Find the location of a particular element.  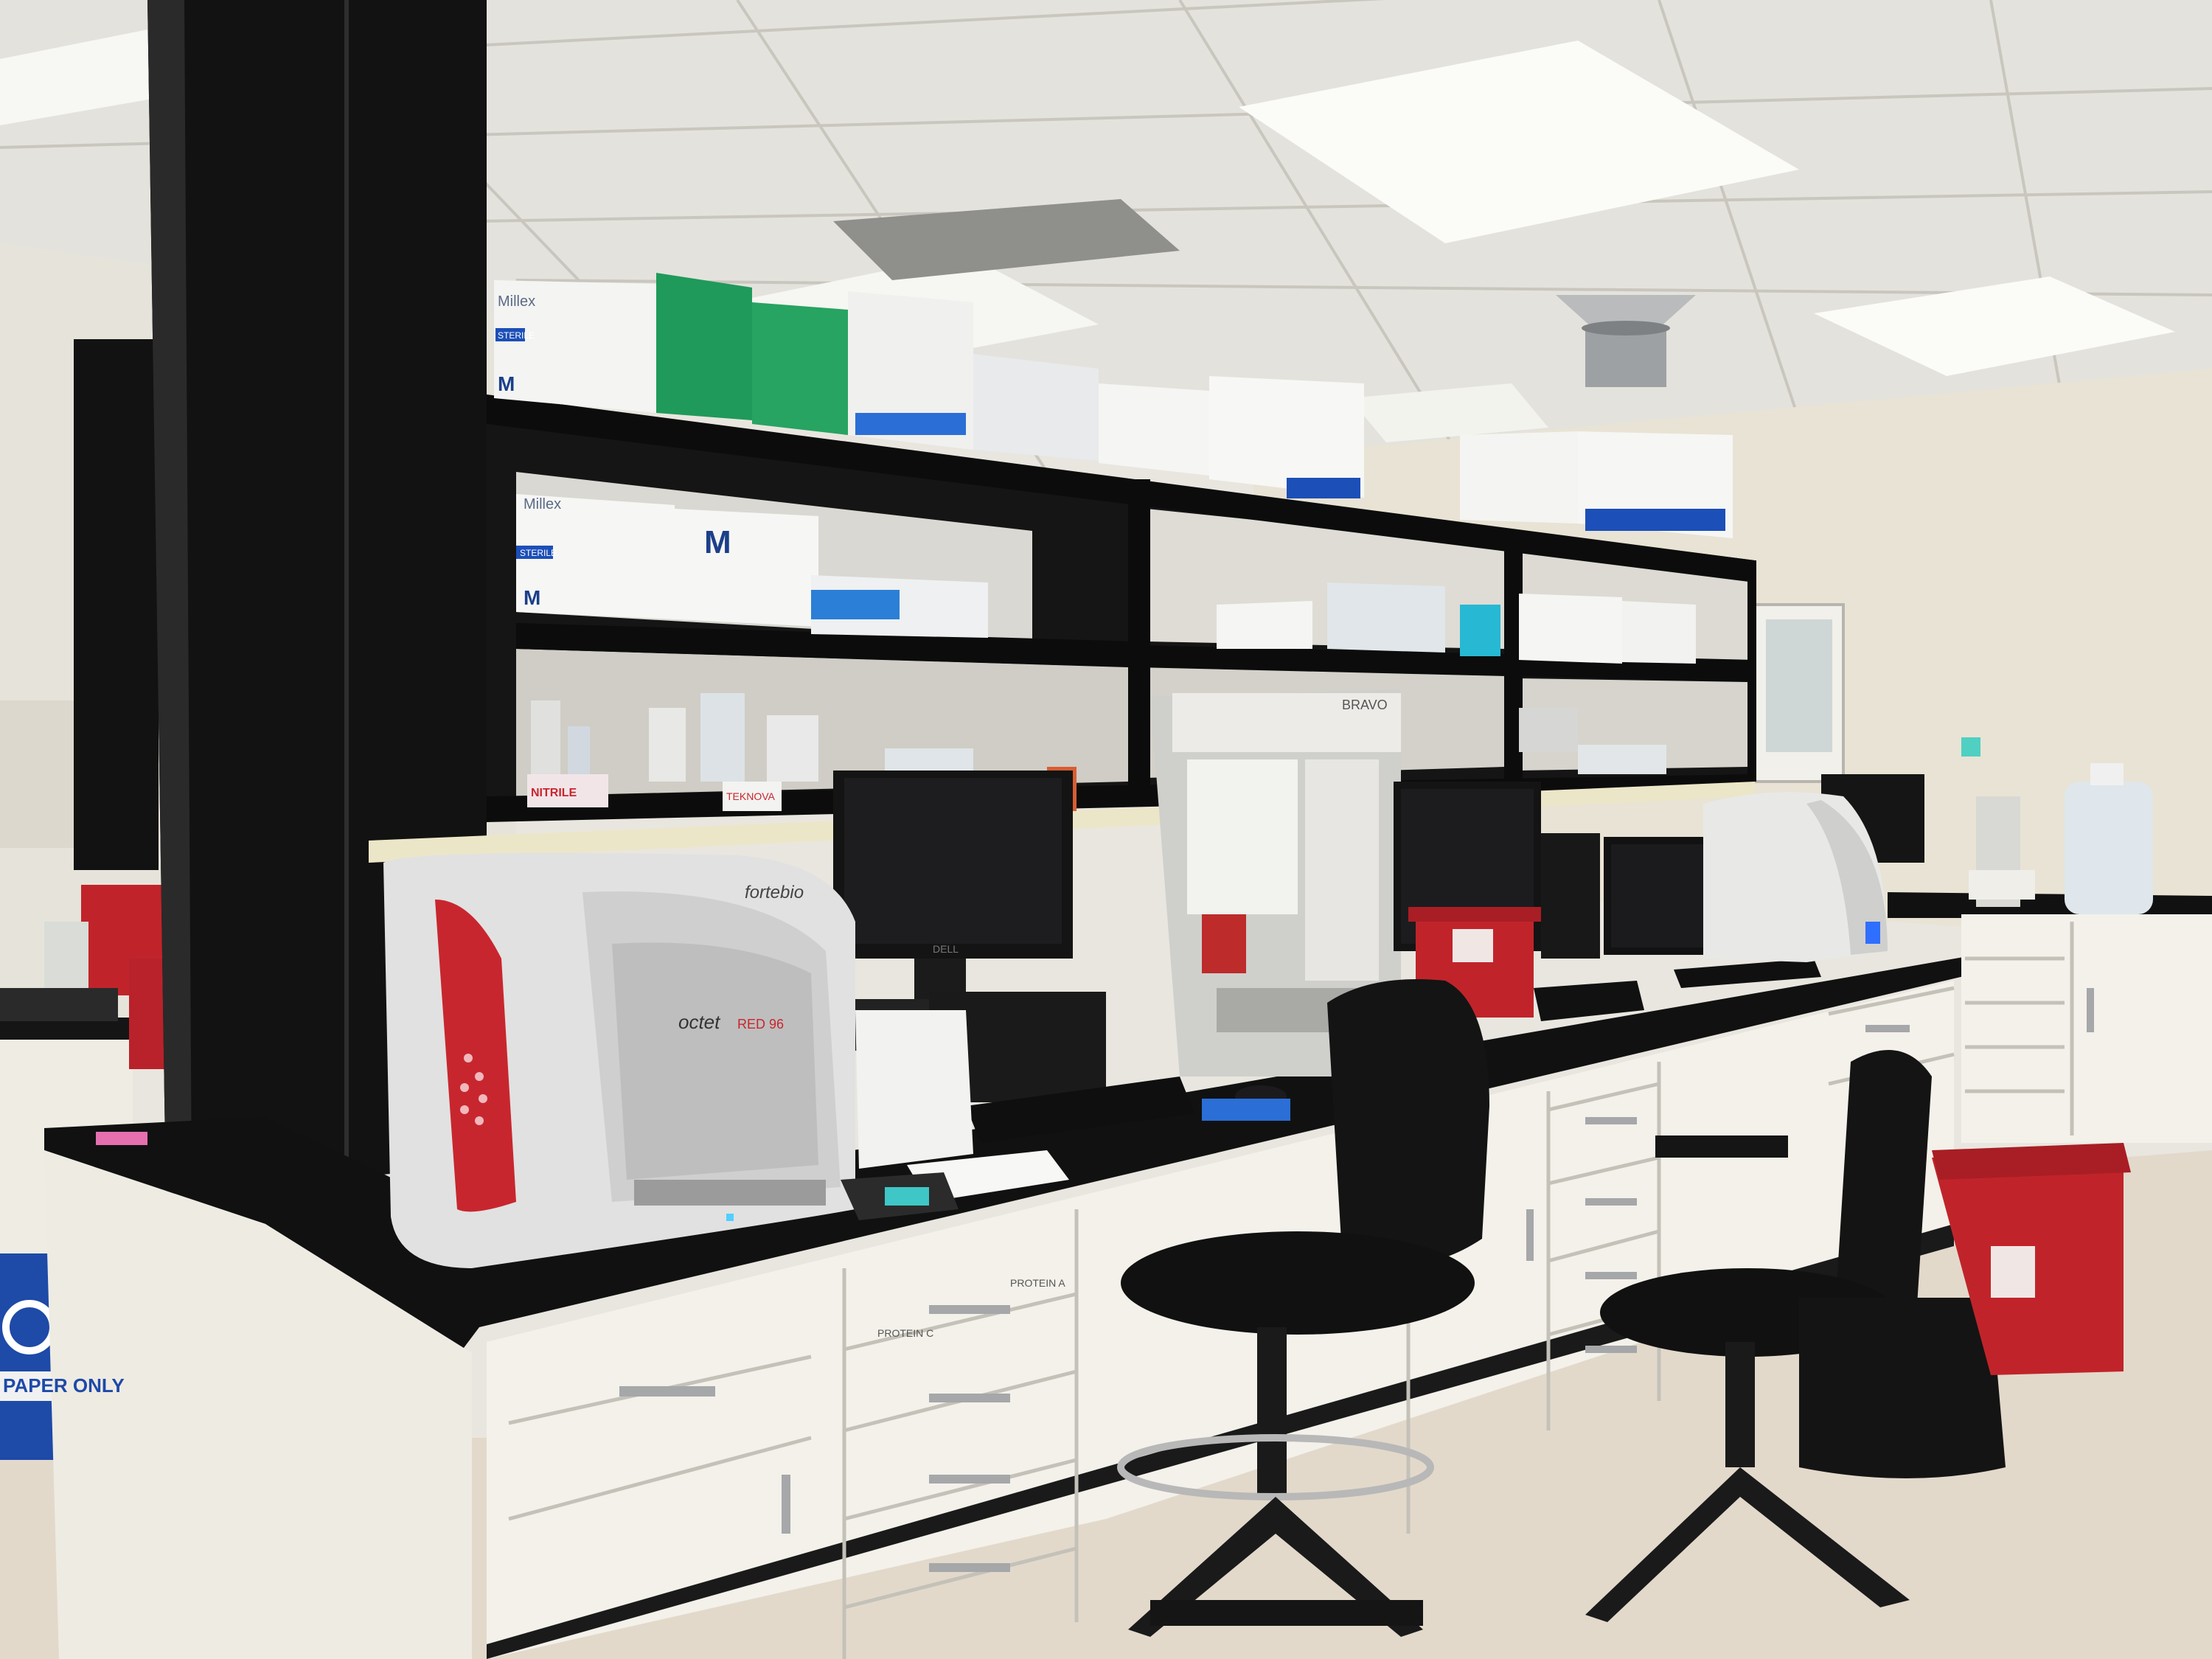

label-m-logo-merck: M is located at coordinates (717, 542).